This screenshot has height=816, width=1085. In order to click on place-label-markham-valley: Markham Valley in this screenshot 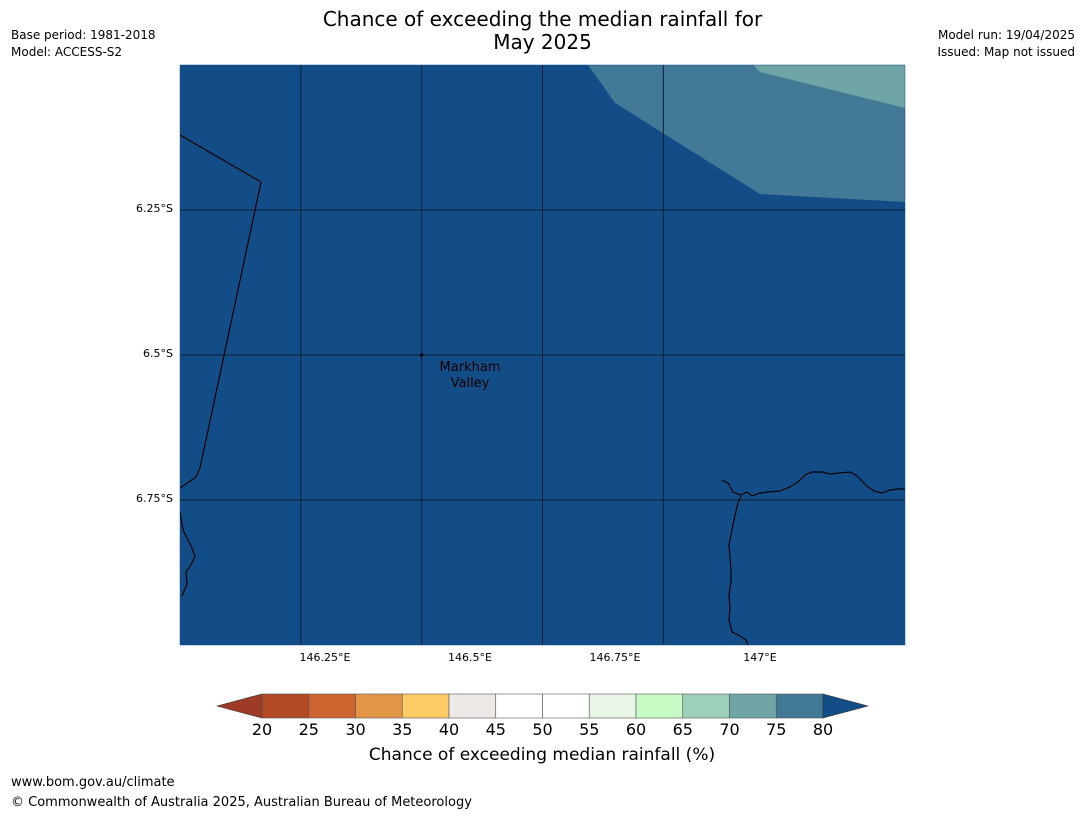, I will do `click(470, 376)`.